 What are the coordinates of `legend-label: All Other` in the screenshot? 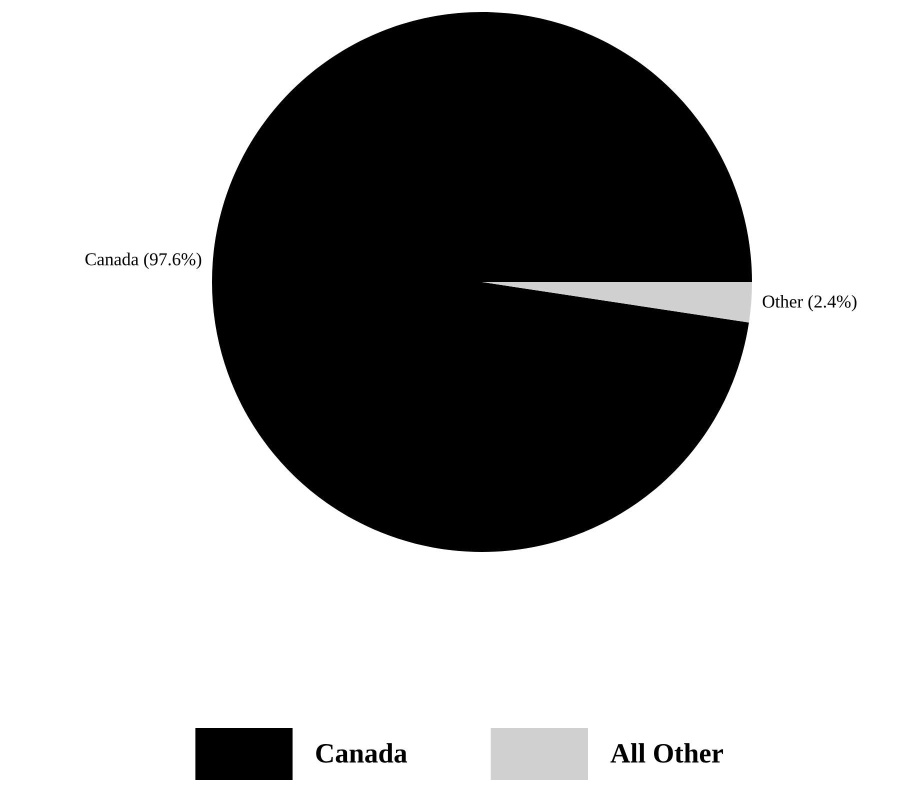 It's located at (667, 753).